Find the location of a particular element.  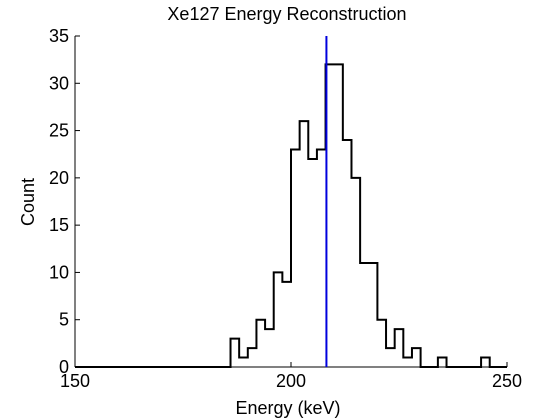

y-axis-label: Count is located at coordinates (28, 202).